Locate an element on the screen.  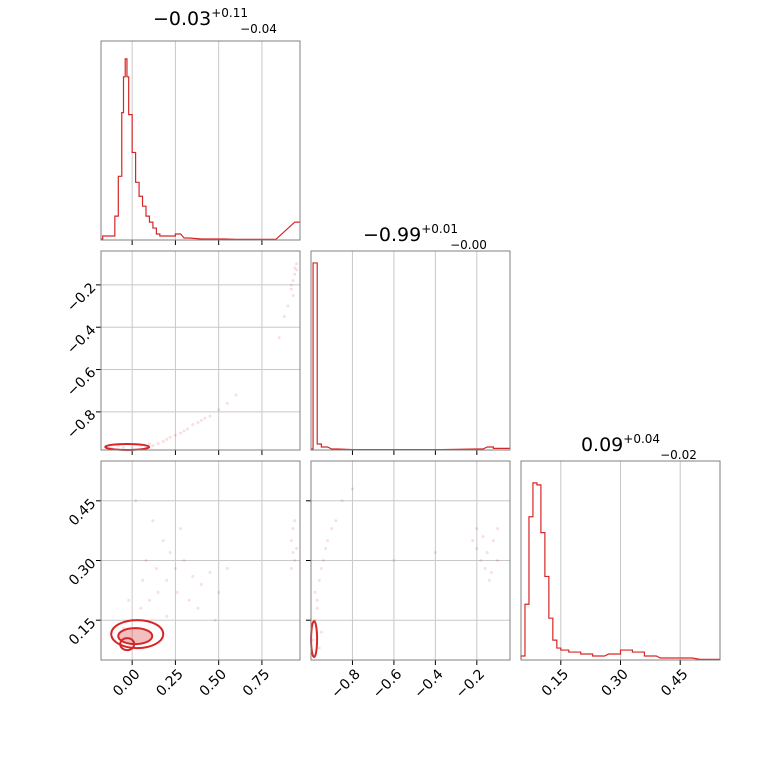
panel-scatter-1-0: −0.2 −0.4 −0.6 −0.8 is located at coordinates (182, 352).